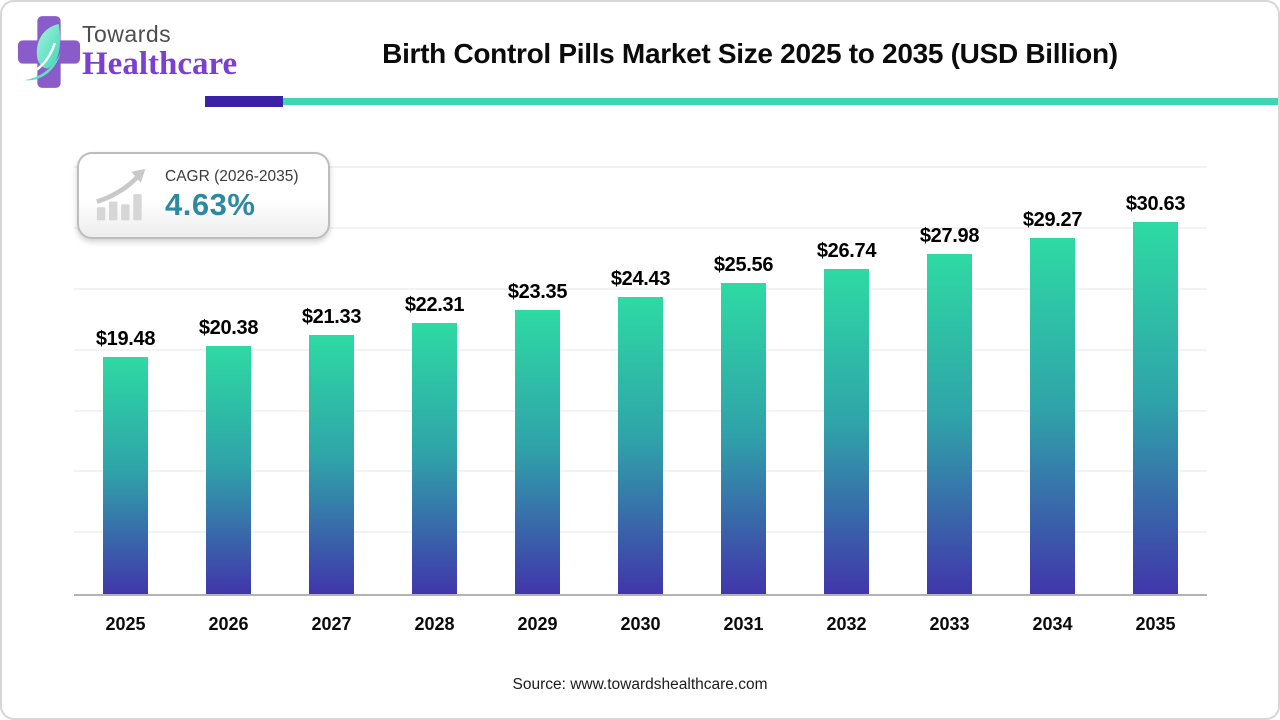  What do you see at coordinates (434, 458) in the screenshot?
I see `bar-2028` at bounding box center [434, 458].